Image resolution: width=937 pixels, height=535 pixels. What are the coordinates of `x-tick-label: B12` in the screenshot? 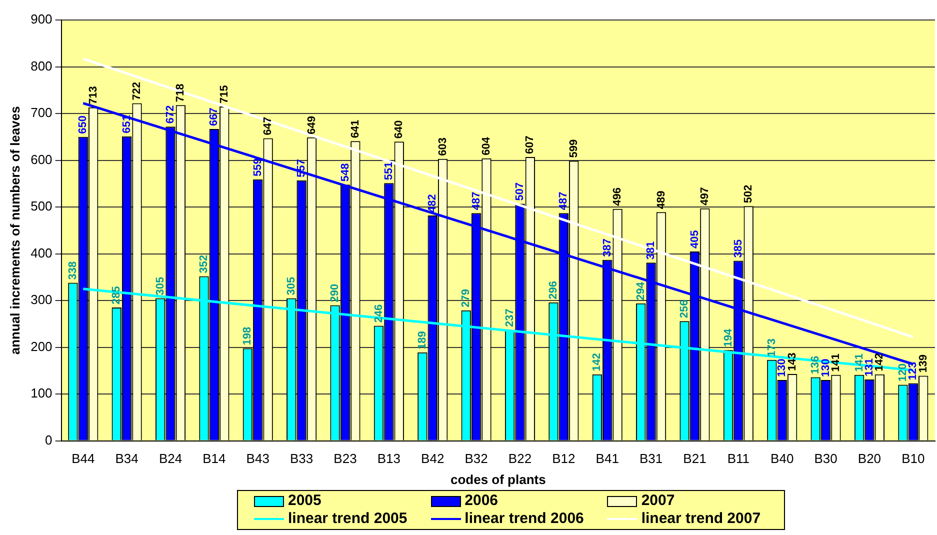 It's located at (564, 458).